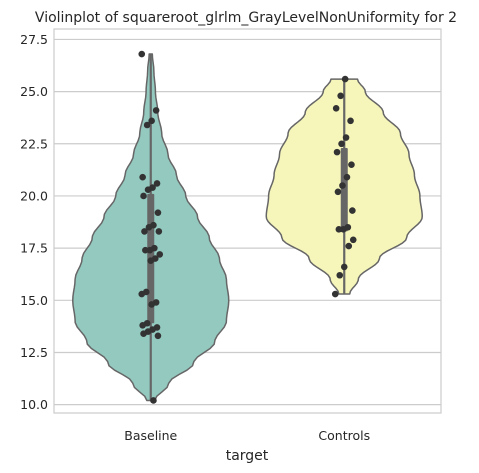 Image resolution: width=479 pixels, height=473 pixels. What do you see at coordinates (34, 39) in the screenshot?
I see `y-tick-label: 27.5` at bounding box center [34, 39].